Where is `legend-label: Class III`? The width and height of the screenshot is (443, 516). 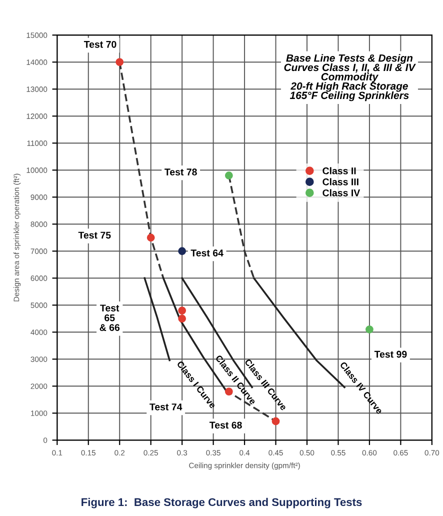
legend-label: Class III is located at coordinates (340, 182).